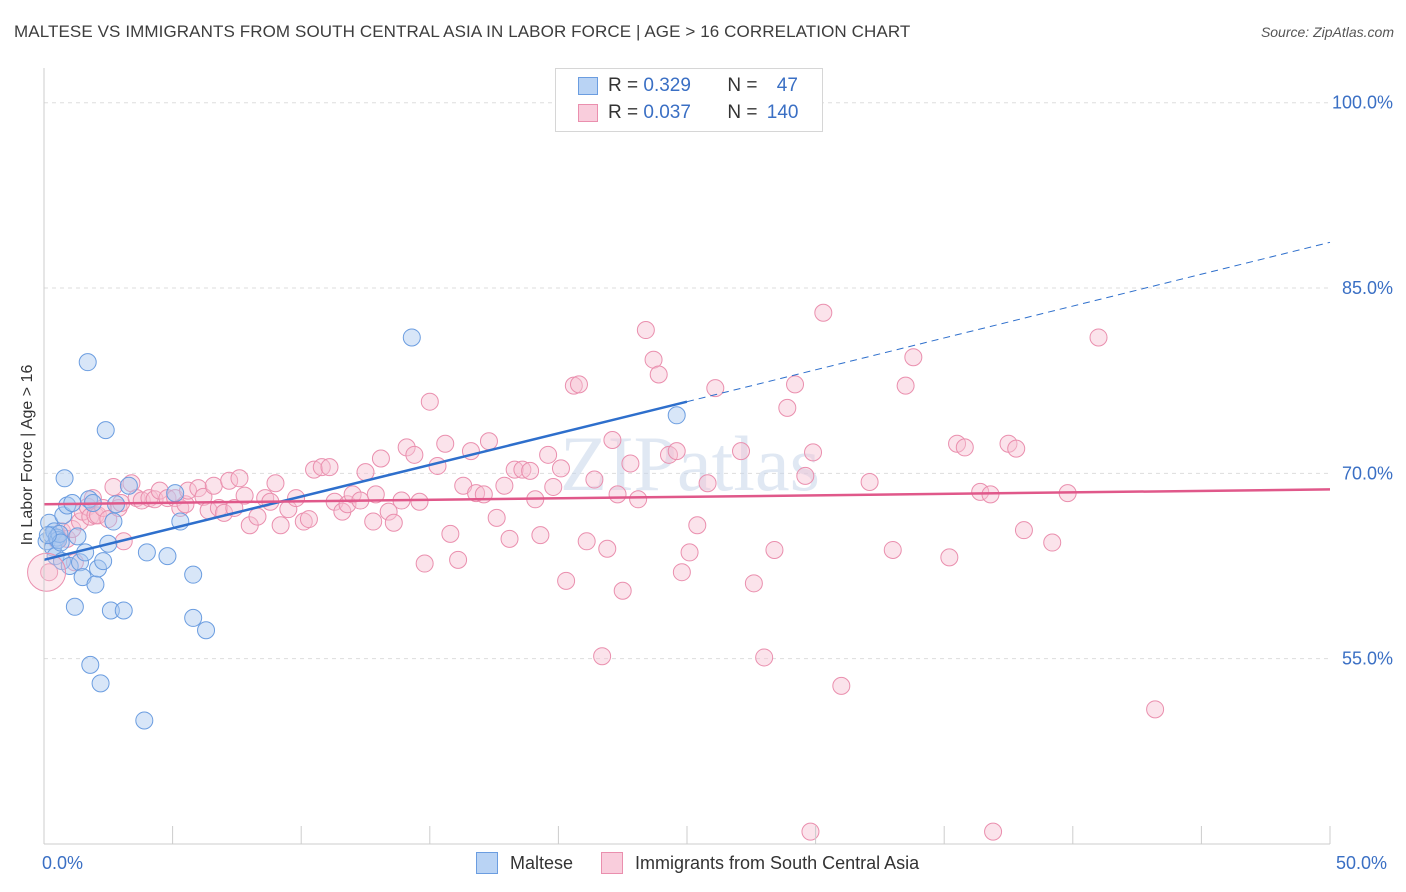  What do you see at coordinates (760, 863) in the screenshot?
I see `legend-item-immigrants: Immigrants from South Central Asia` at bounding box center [760, 863].